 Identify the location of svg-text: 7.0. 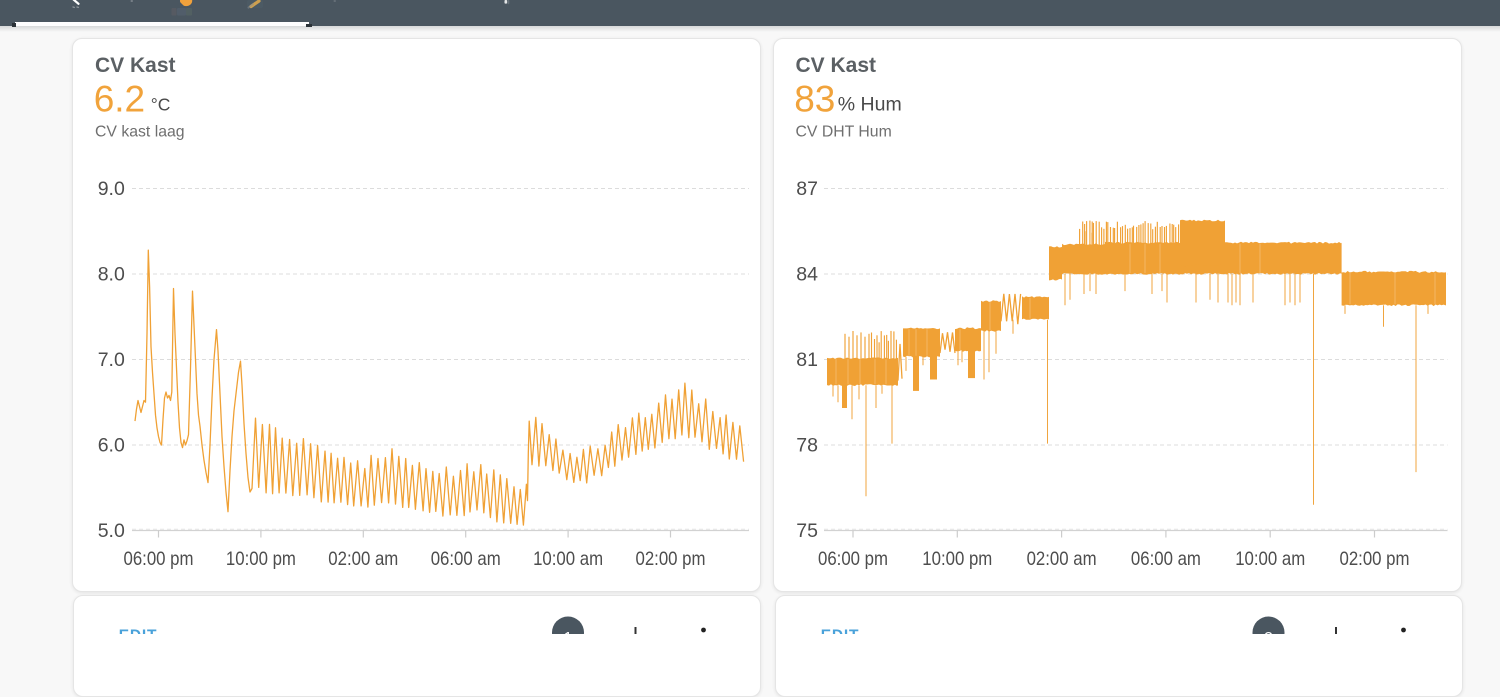
(111, 360).